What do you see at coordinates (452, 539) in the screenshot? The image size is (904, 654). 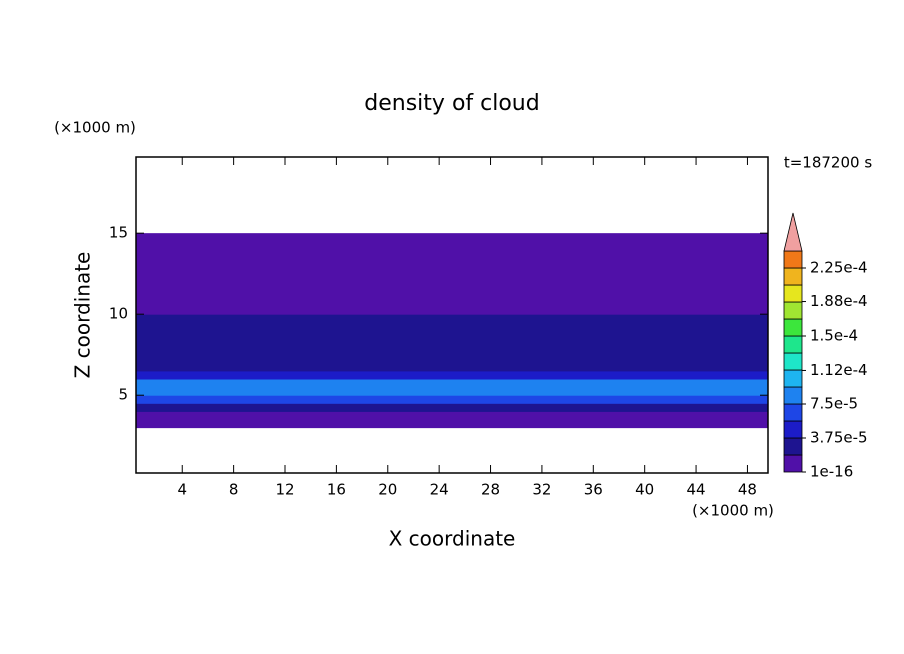 I see `x-axis-label: X coordinate` at bounding box center [452, 539].